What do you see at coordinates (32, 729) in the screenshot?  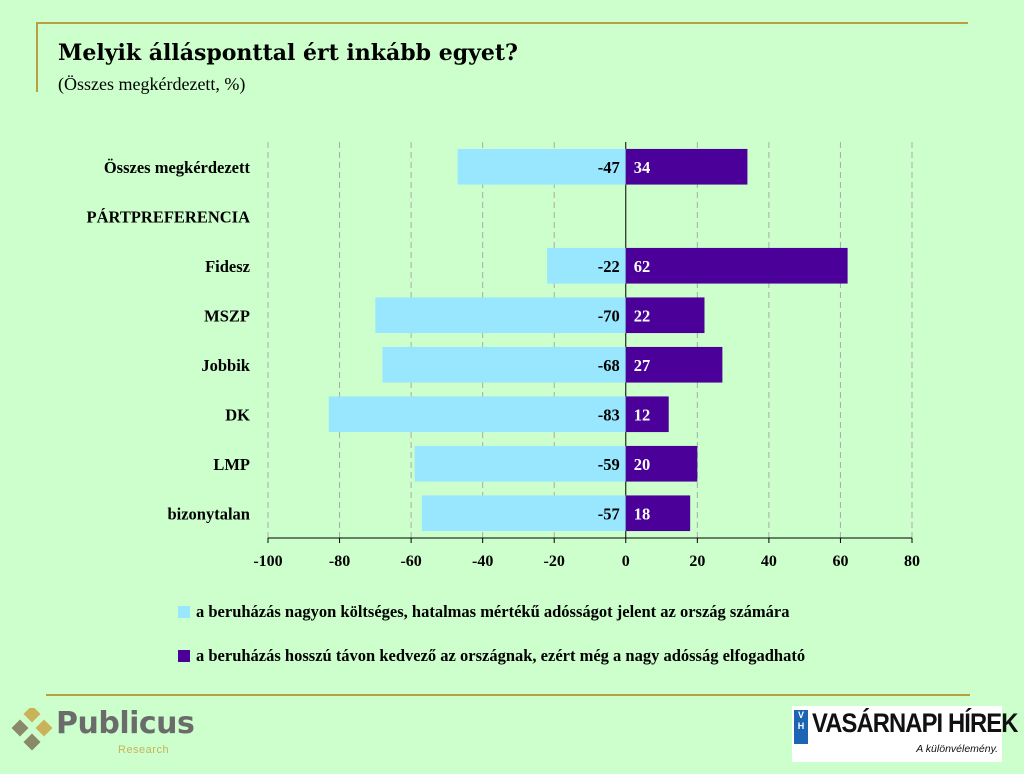 I see `publicus-diamond-icon` at bounding box center [32, 729].